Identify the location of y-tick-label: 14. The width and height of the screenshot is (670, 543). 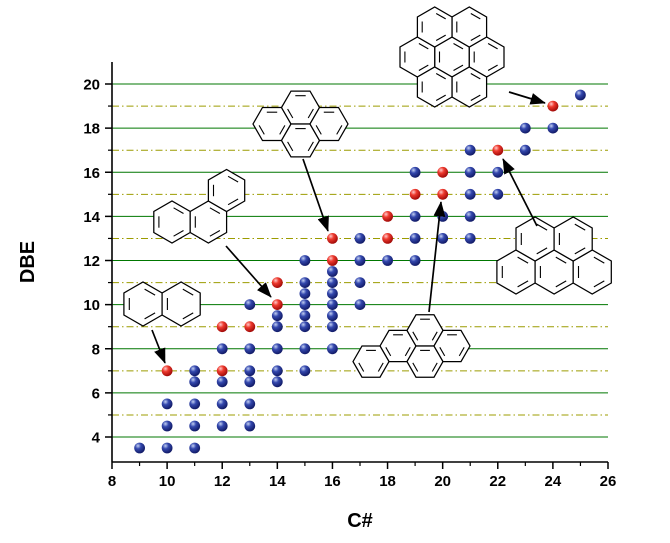
(91, 217).